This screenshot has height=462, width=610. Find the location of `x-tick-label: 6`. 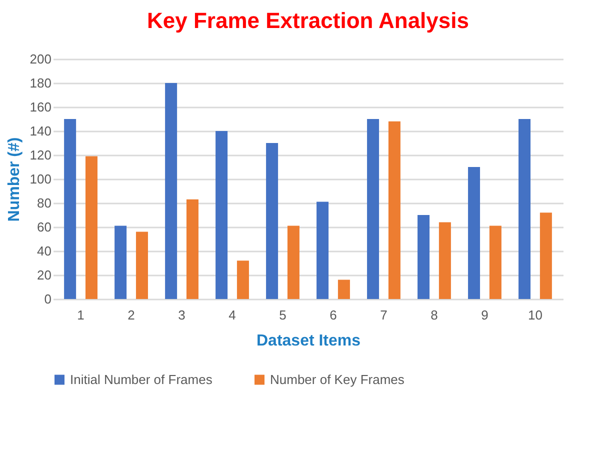

x-tick-label: 6 is located at coordinates (333, 315).